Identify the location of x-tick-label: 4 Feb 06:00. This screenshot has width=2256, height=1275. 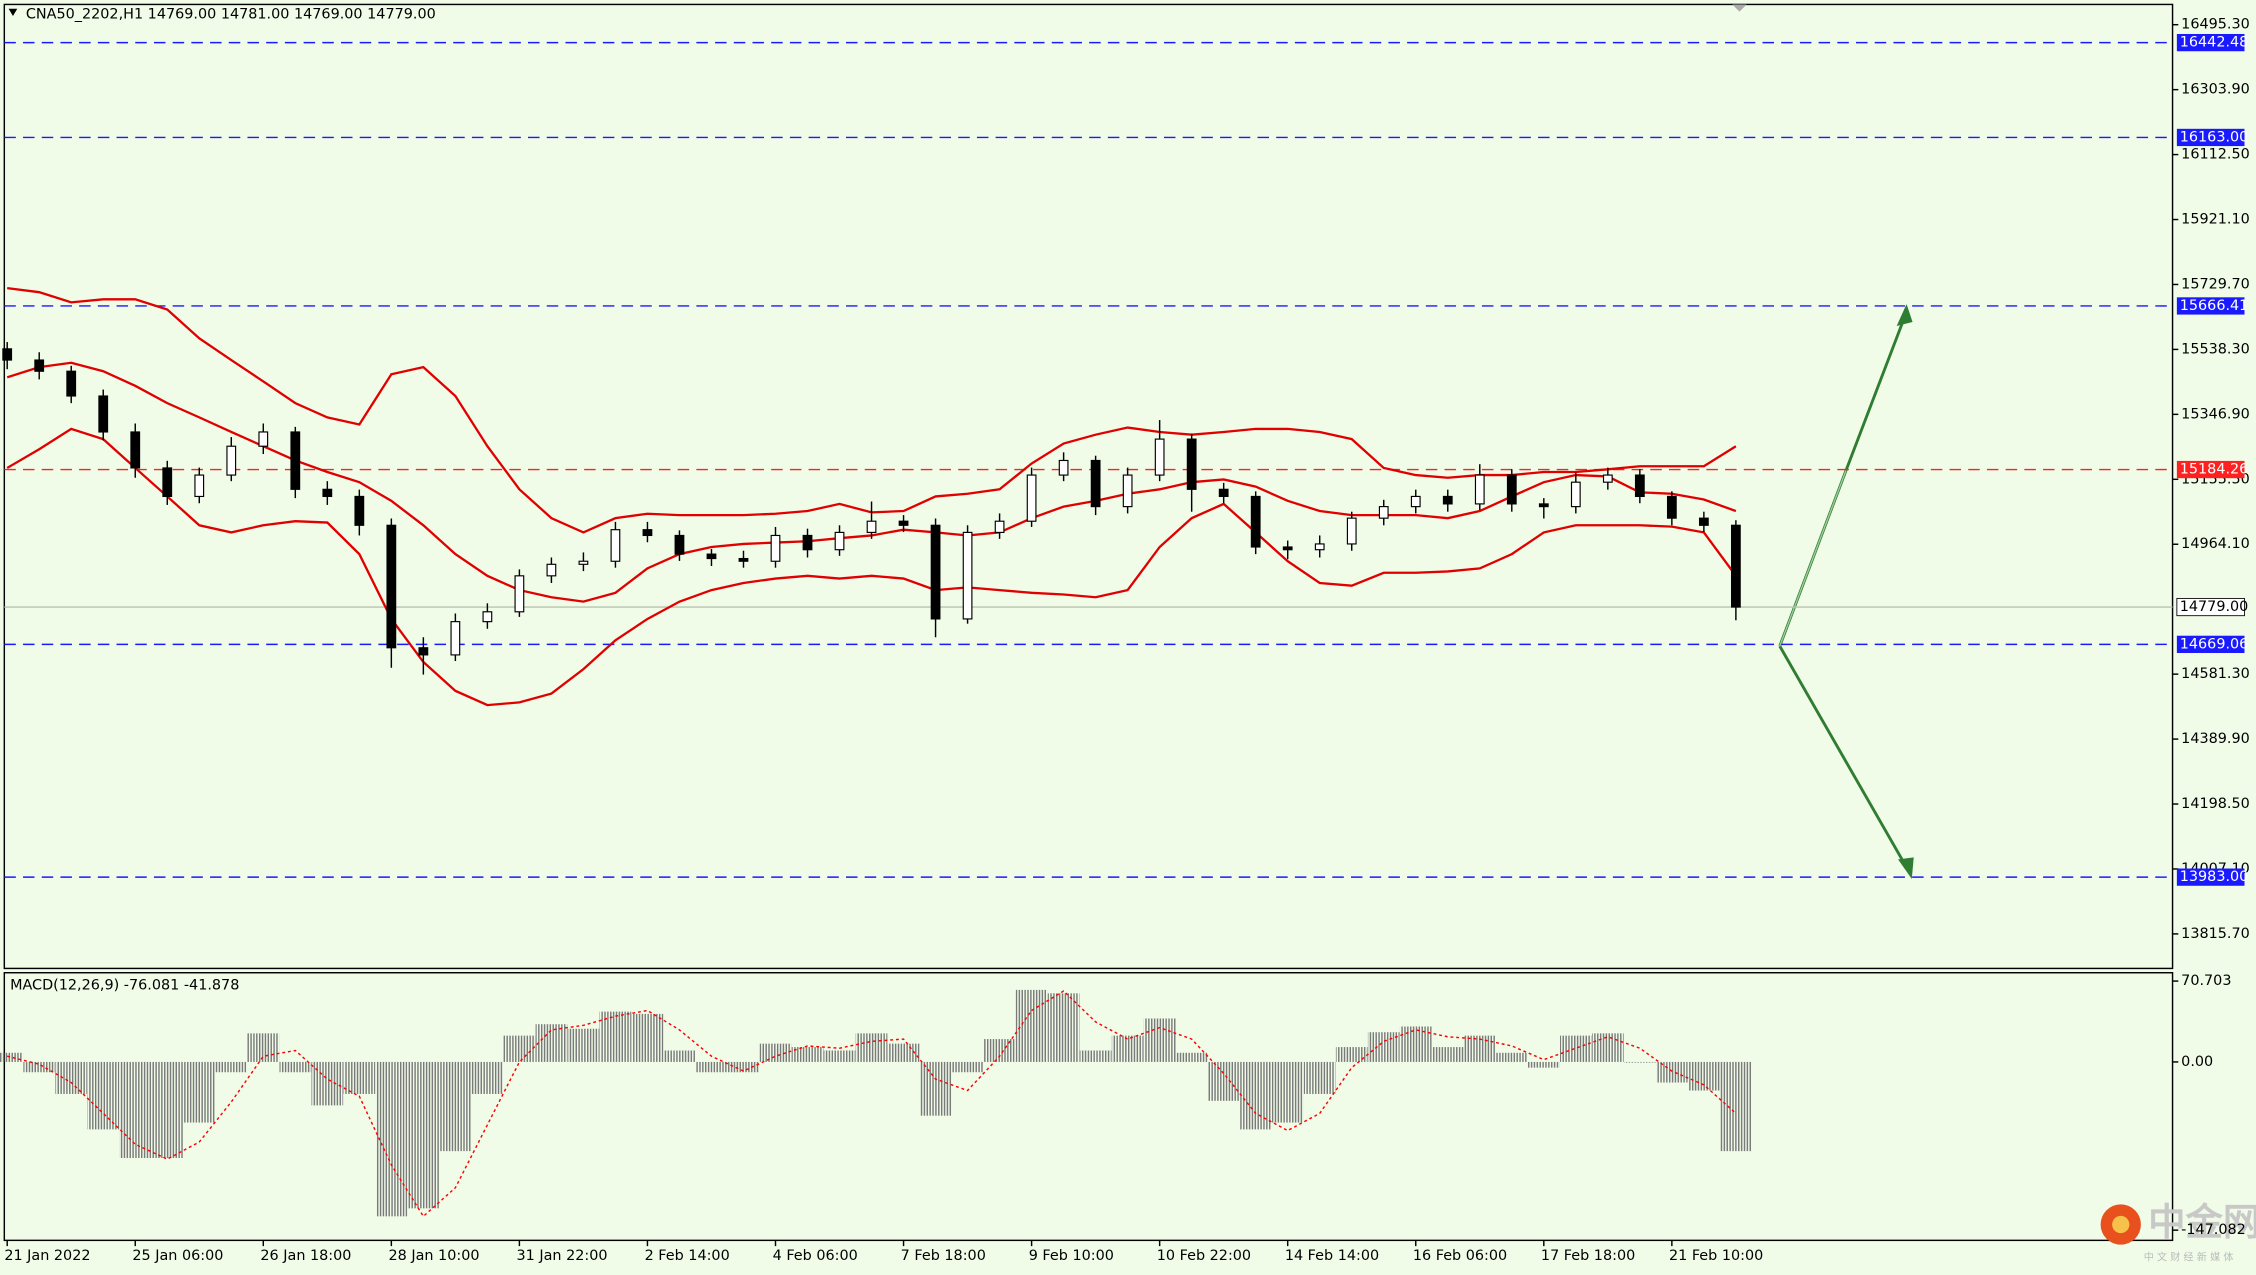
(815, 1256).